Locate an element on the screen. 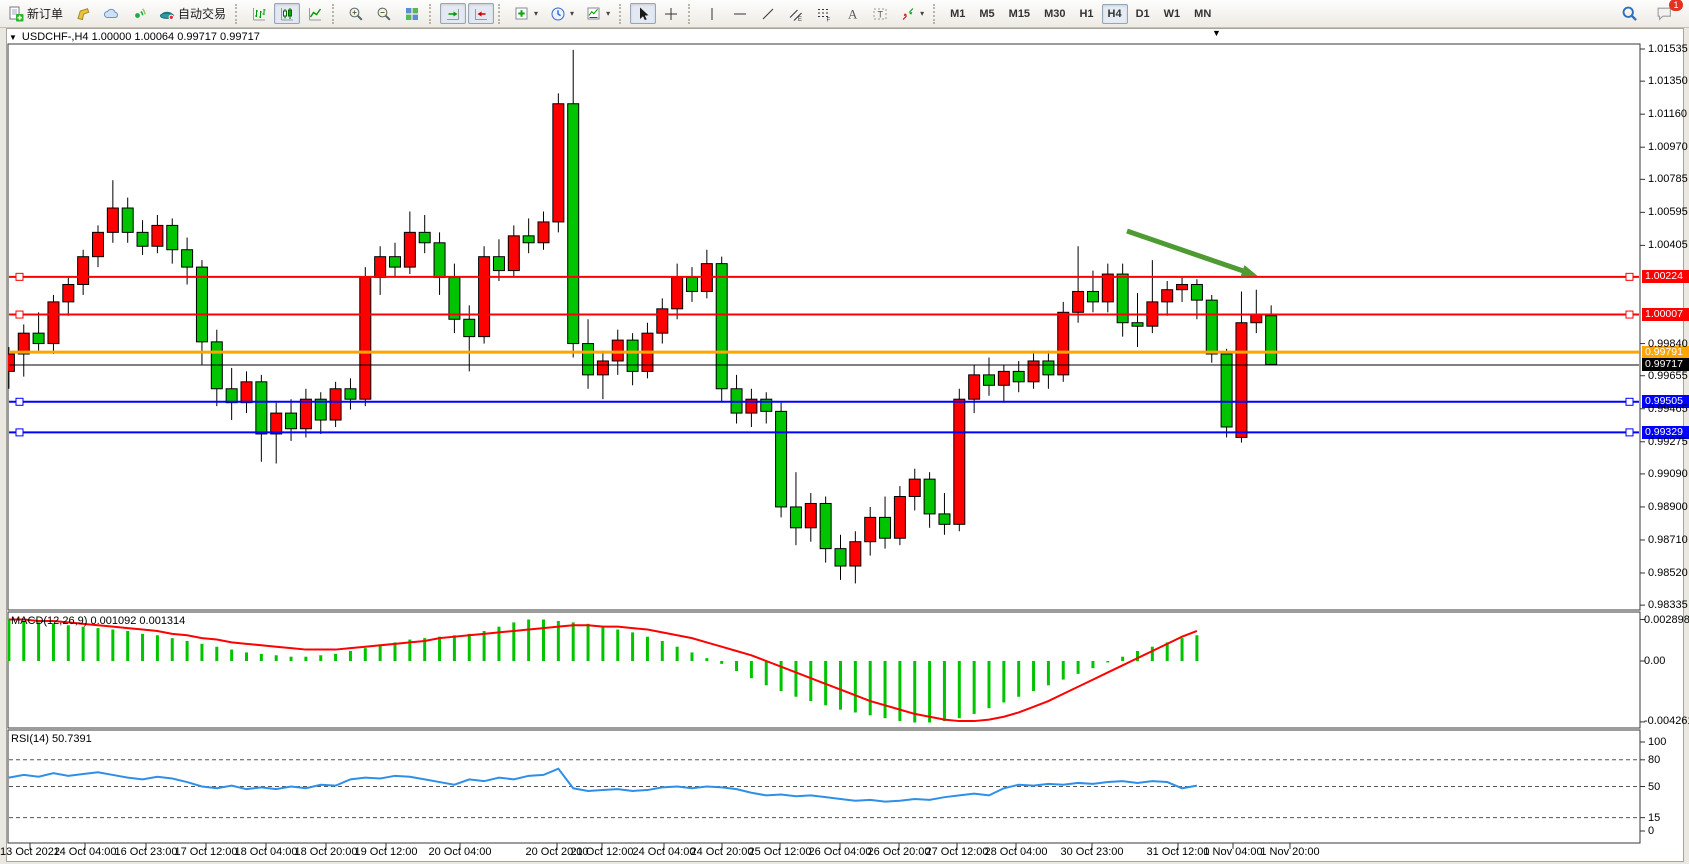  arrows-button: ▾ is located at coordinates (912, 13).